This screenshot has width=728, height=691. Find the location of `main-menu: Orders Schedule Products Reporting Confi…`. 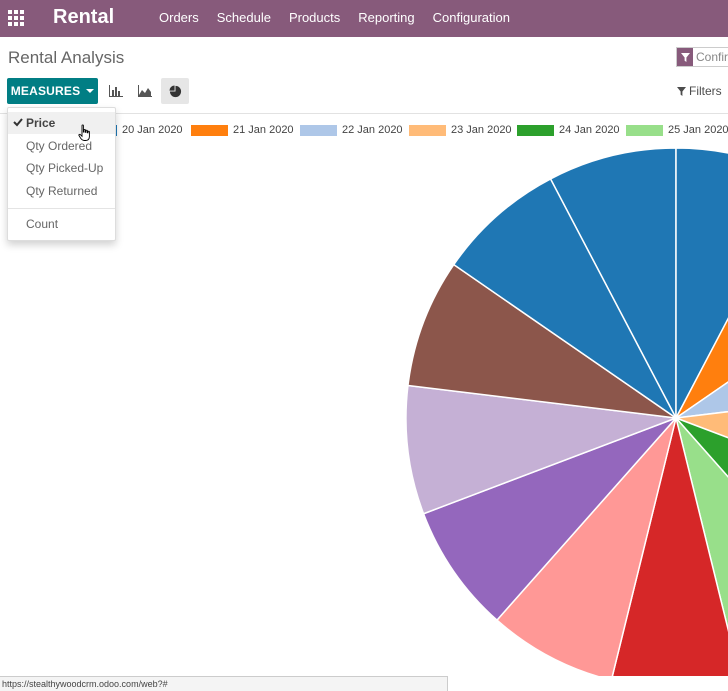

main-menu: Orders Schedule Products Reporting Confi… is located at coordinates (334, 17).